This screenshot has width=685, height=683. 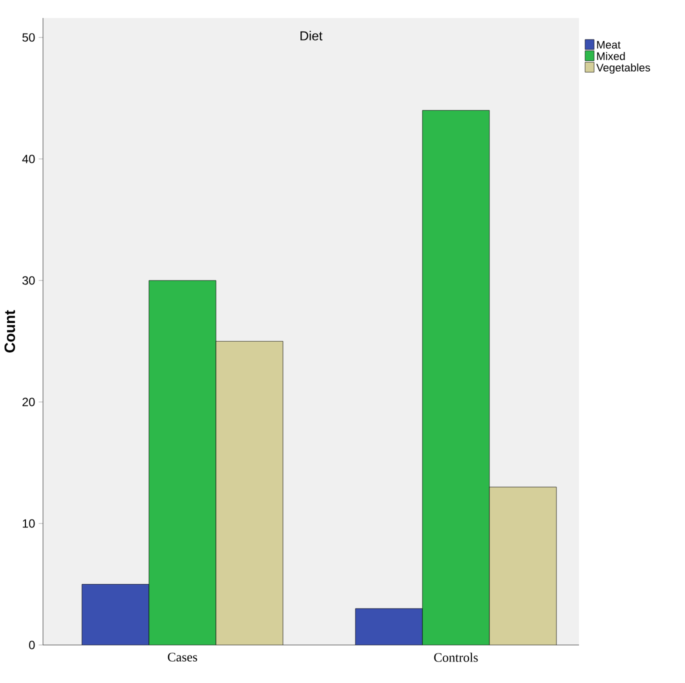 I want to click on y-axis-title: Count, so click(x=10, y=331).